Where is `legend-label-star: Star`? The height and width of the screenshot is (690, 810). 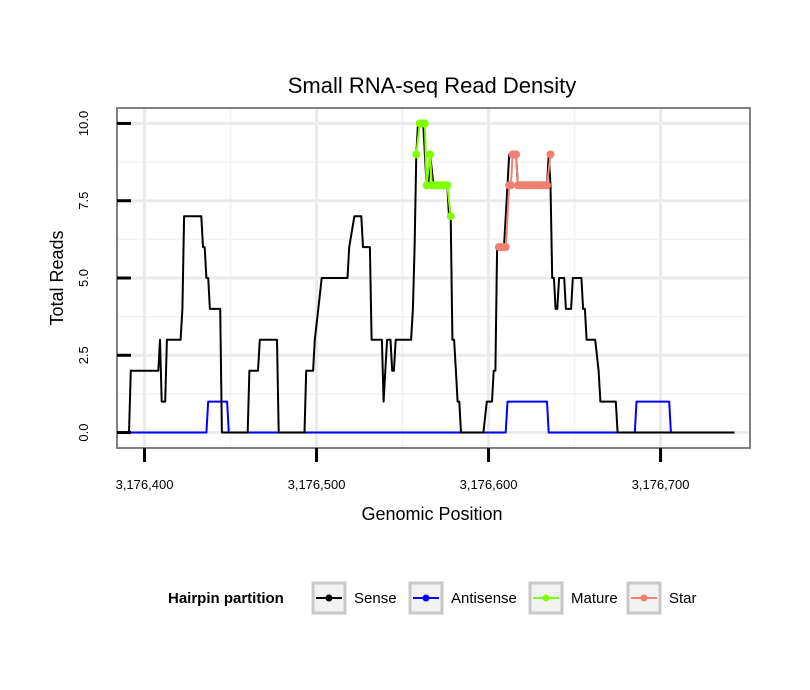 legend-label-star: Star is located at coordinates (683, 598).